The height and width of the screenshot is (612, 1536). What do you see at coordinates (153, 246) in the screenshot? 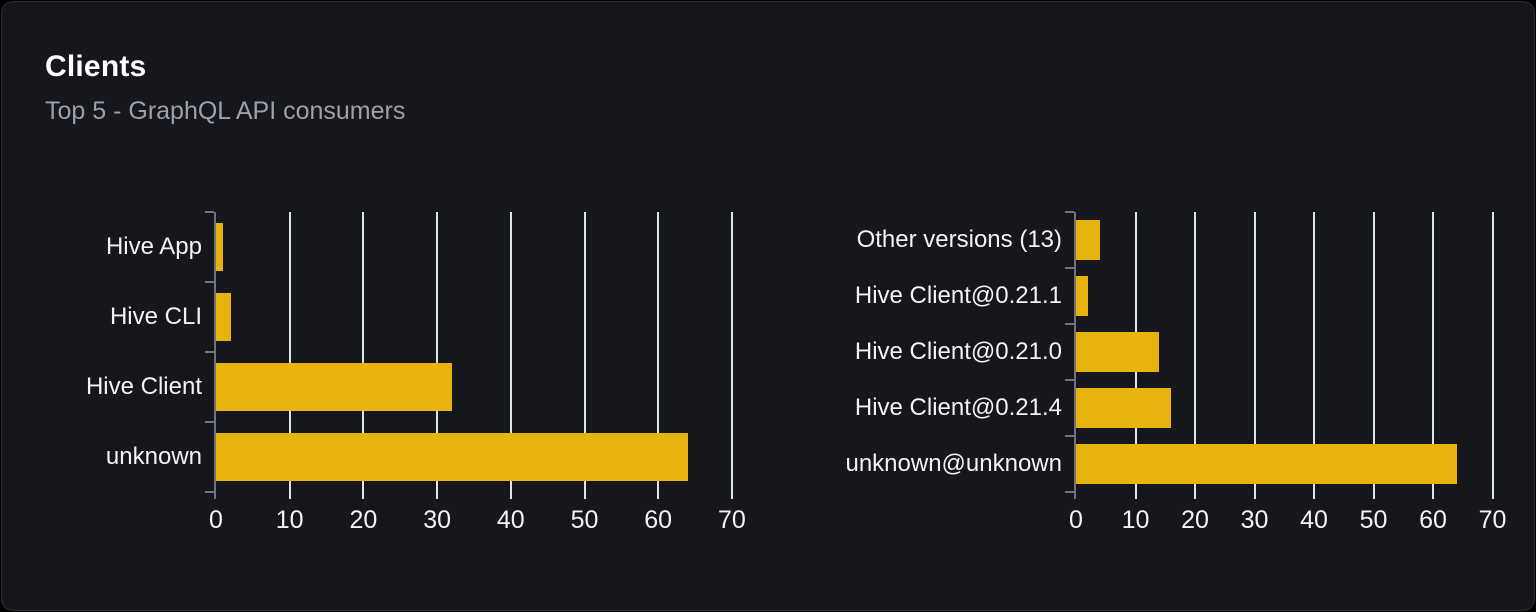
I see `category-label-hive-app: Hive App` at bounding box center [153, 246].